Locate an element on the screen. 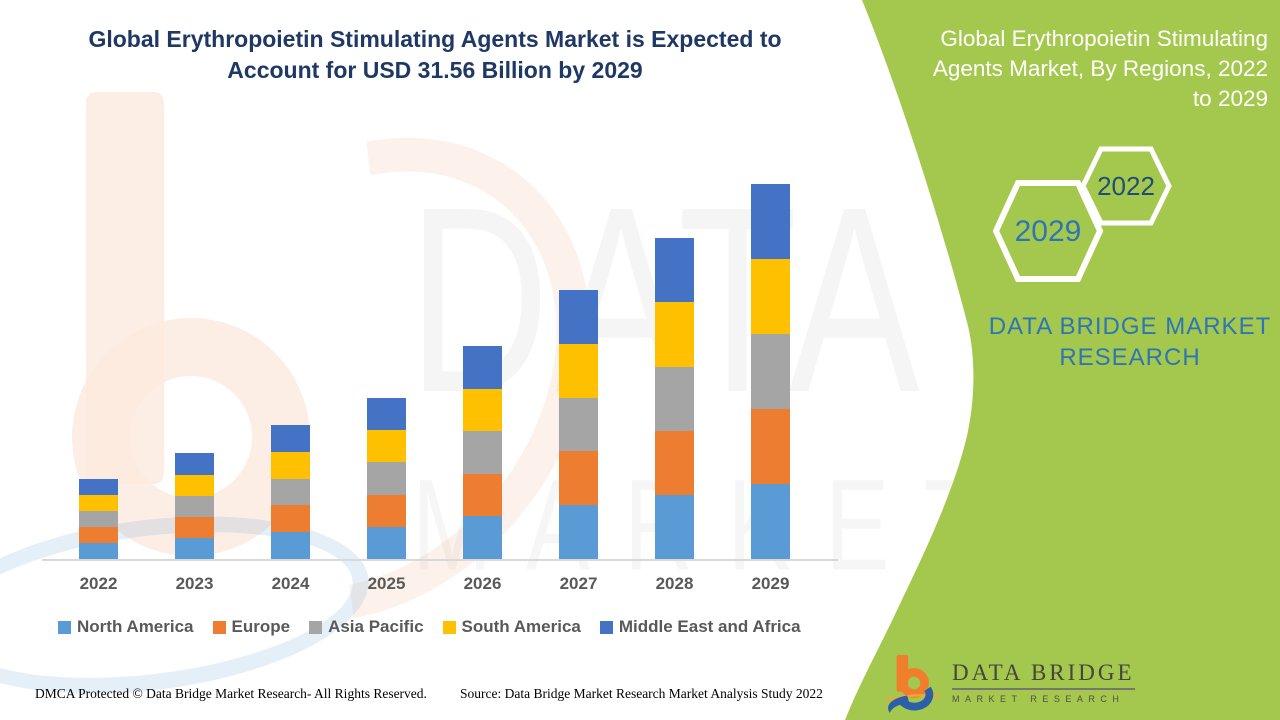 The width and height of the screenshot is (1280, 720). bar-segment-2023-middle-east-and-africa is located at coordinates (194, 464).